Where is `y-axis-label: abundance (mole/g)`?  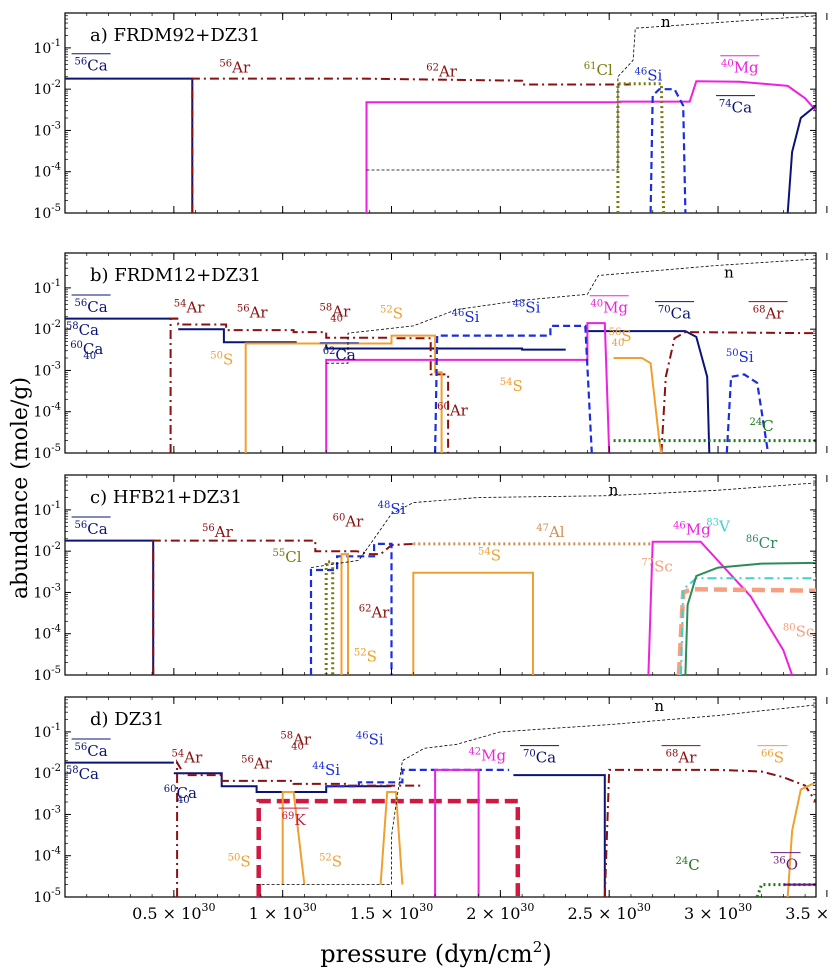 y-axis-label: abundance (mole/g) is located at coordinates (20, 488).